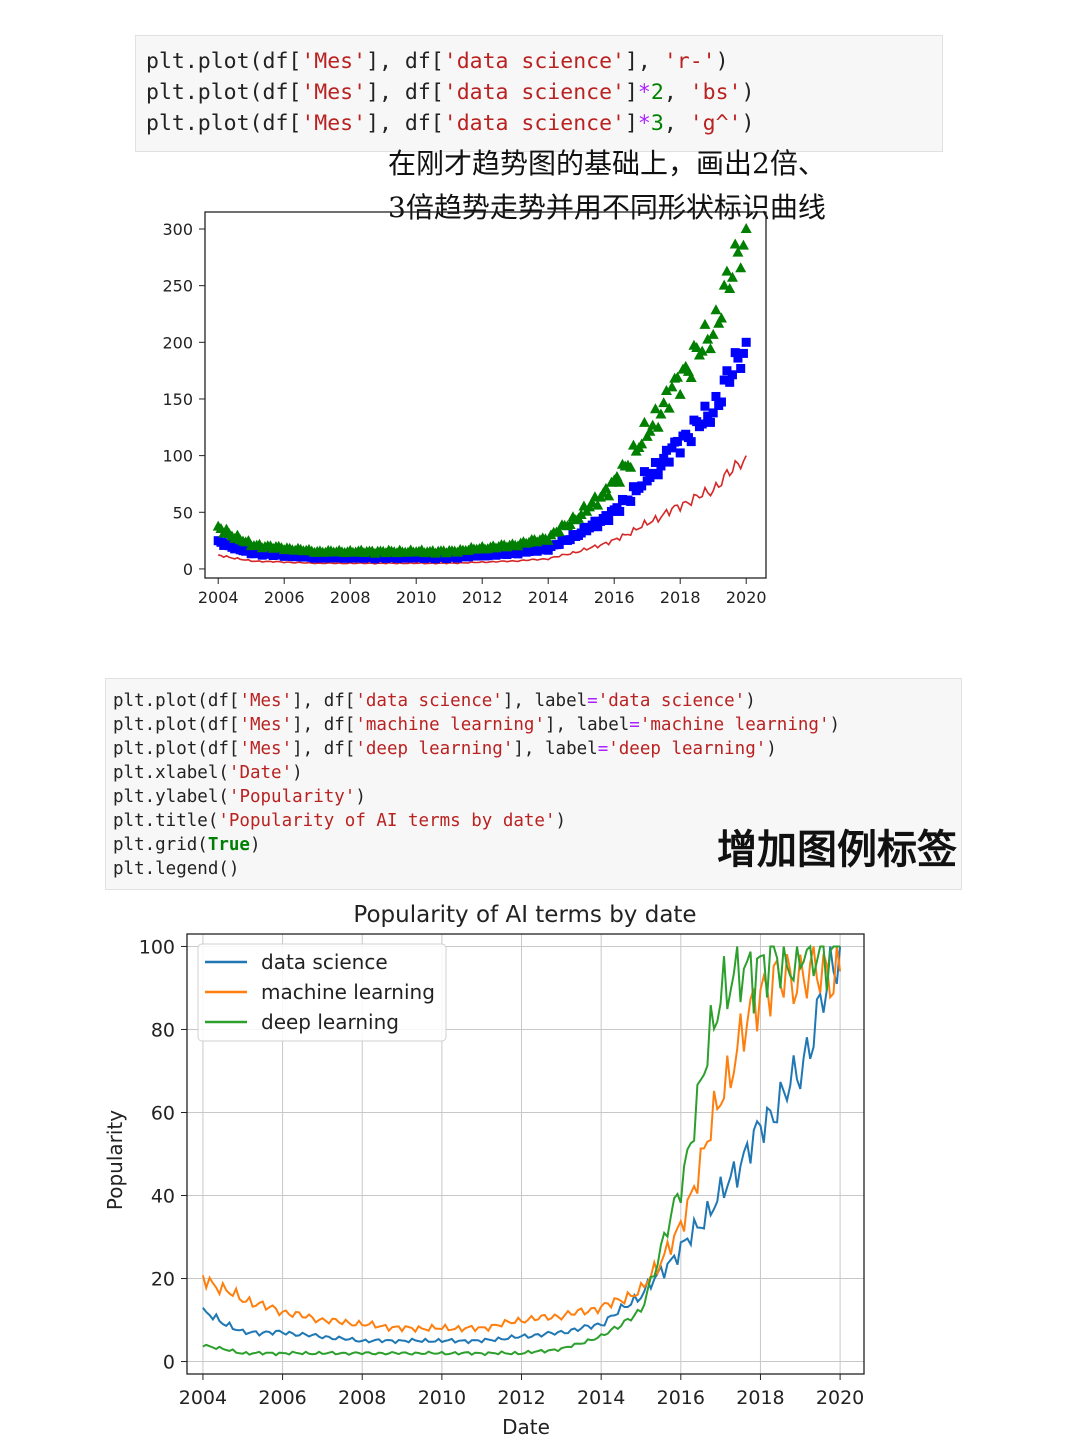  I want to click on code-token: ,, so click(676, 92).